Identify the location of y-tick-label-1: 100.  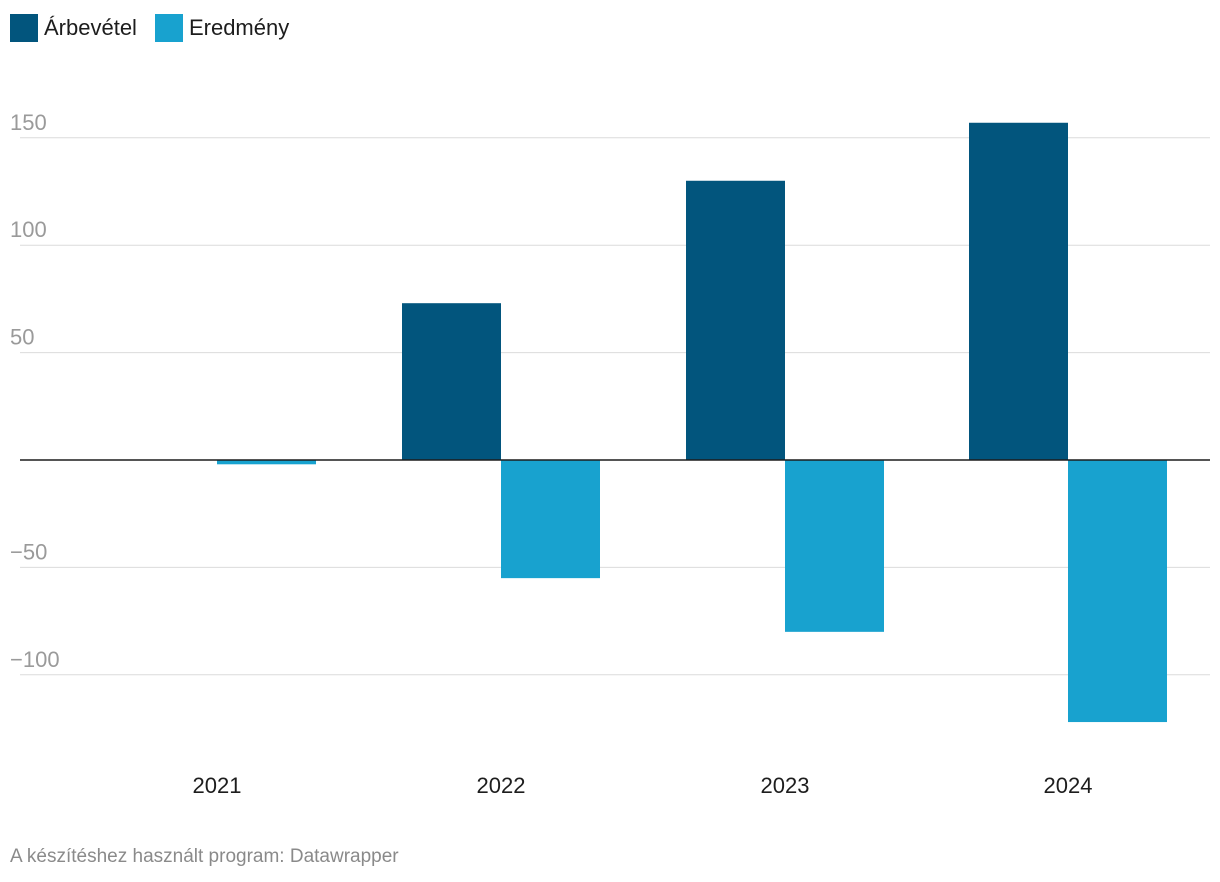
(28, 229).